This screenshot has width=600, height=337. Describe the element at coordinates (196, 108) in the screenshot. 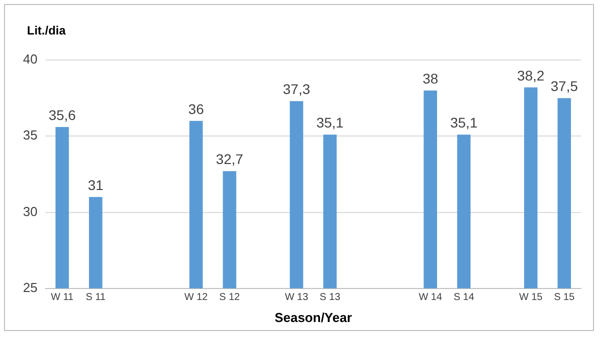

I see `data-label: 36` at that location.